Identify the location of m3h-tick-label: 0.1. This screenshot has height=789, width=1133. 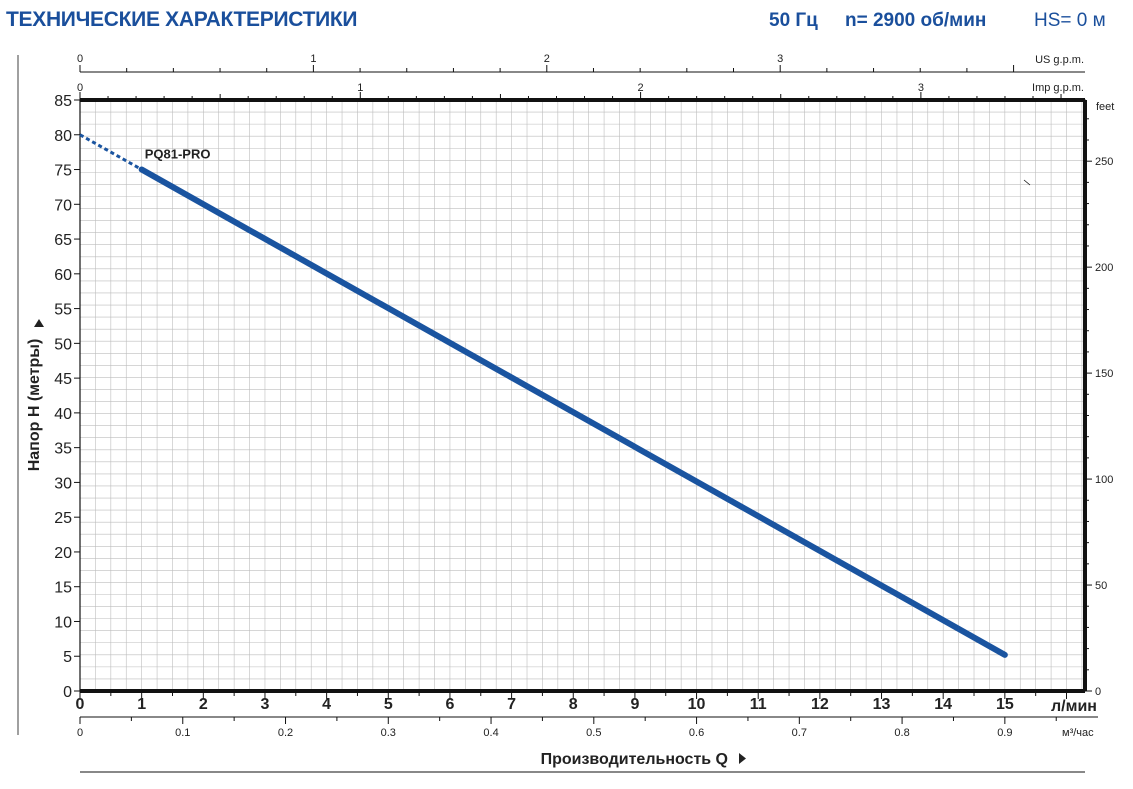
(182, 733).